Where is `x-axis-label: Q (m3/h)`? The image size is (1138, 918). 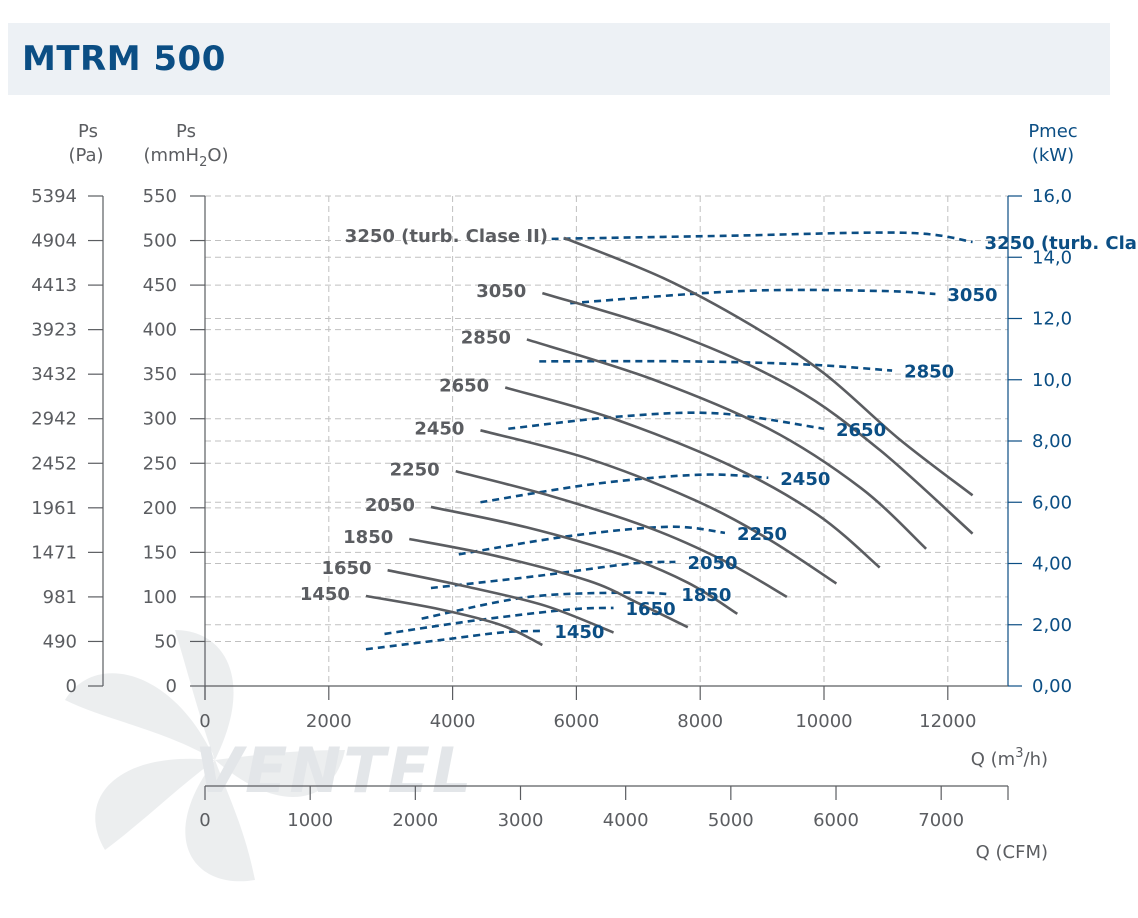 x-axis-label: Q (m3/h) is located at coordinates (1009, 758).